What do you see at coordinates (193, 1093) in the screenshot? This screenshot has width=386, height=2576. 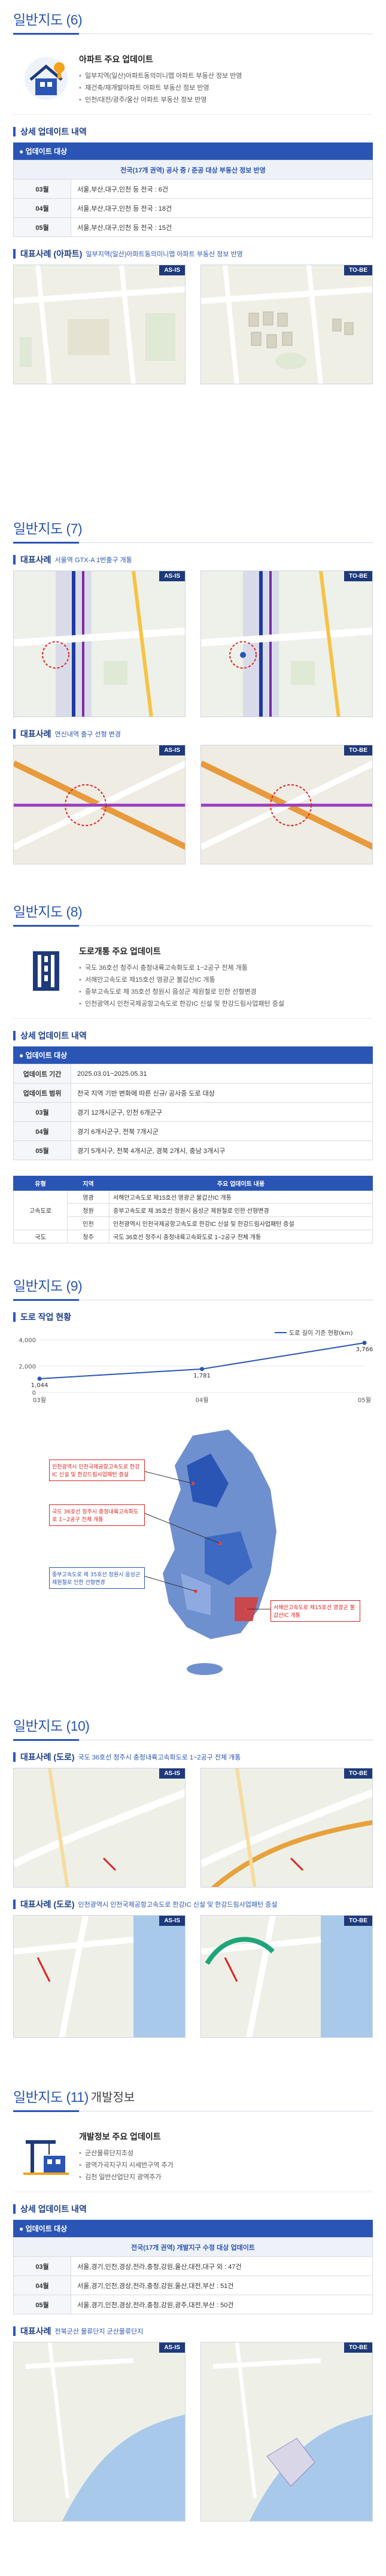 I see `table-row: 업데이트 범위 전국 지역 기반 변화에 따른 신규/ 공사중 도로 대상` at bounding box center [193, 1093].